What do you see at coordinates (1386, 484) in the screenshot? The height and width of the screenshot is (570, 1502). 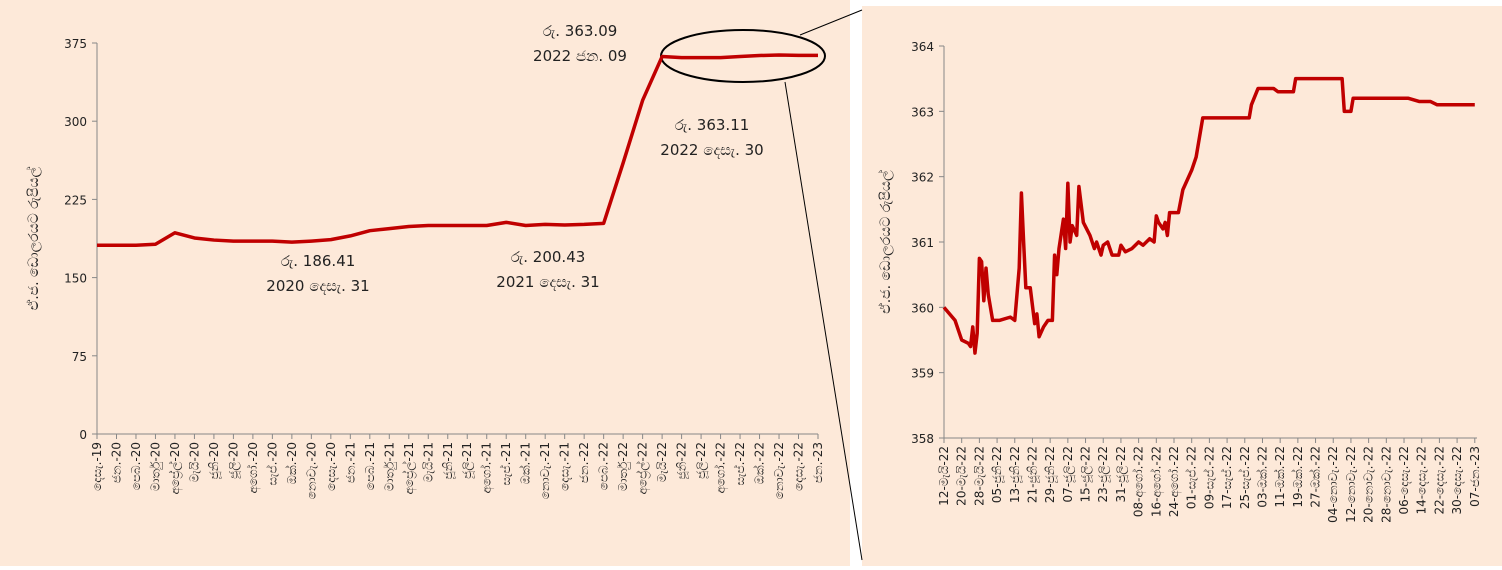 I see `x-tick-label: 28-නොවැ.-22` at bounding box center [1386, 484].